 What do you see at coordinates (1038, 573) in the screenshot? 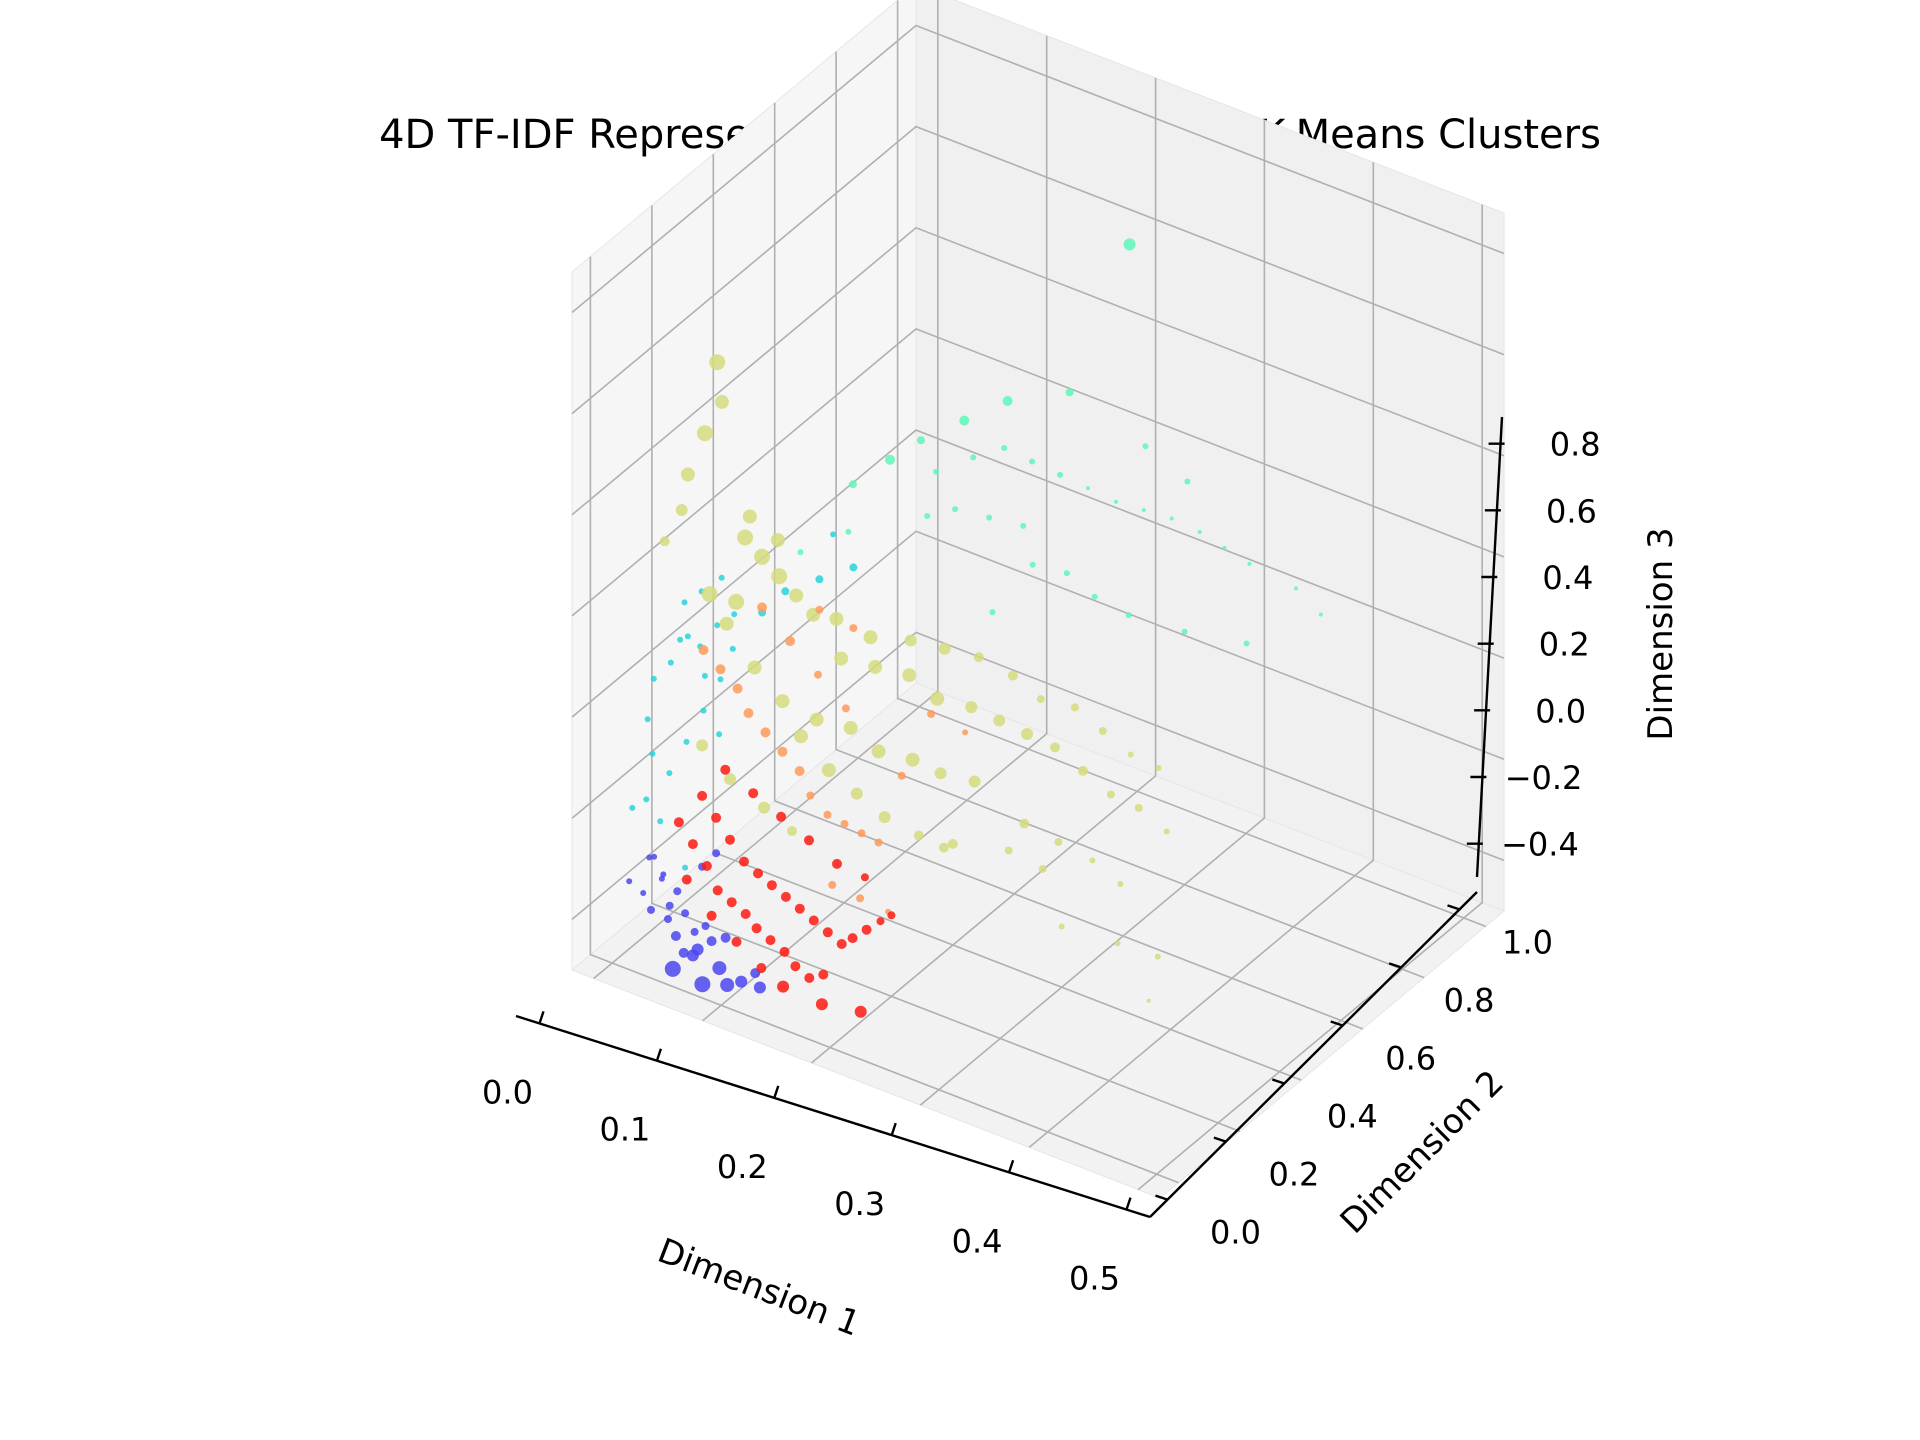
I see `z-grid-line` at bounding box center [1038, 573].